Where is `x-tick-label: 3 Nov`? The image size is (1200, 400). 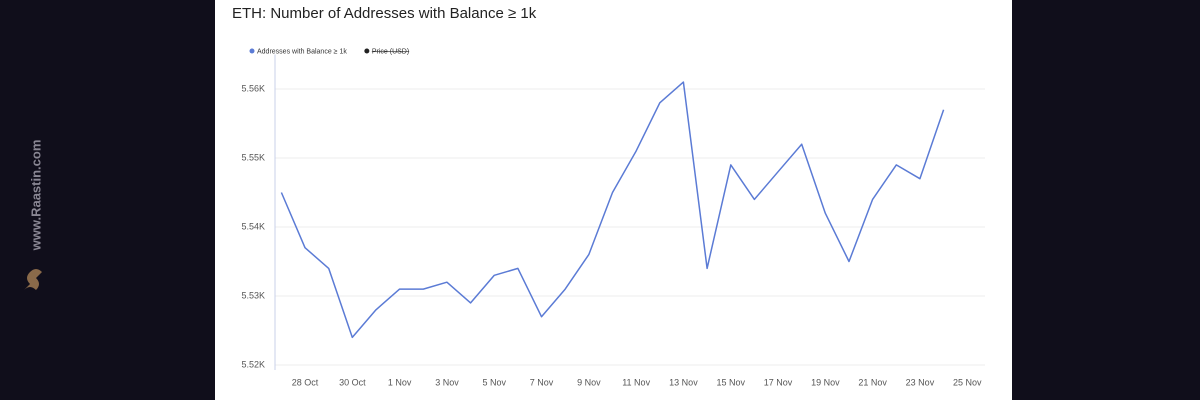
x-tick-label: 3 Nov is located at coordinates (447, 382).